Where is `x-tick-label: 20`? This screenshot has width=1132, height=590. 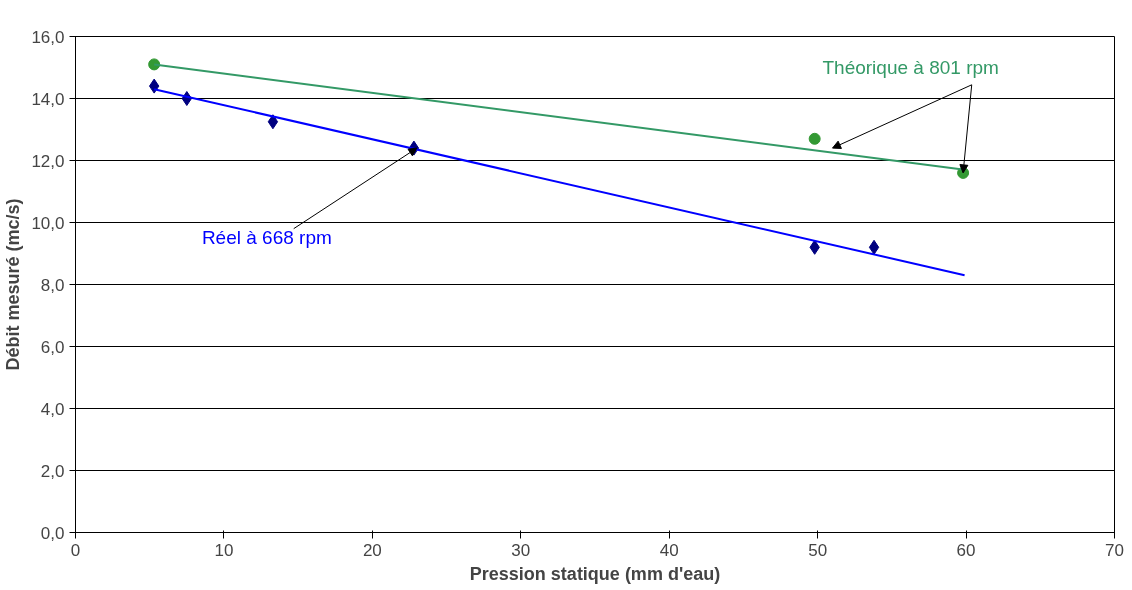 x-tick-label: 20 is located at coordinates (372, 550).